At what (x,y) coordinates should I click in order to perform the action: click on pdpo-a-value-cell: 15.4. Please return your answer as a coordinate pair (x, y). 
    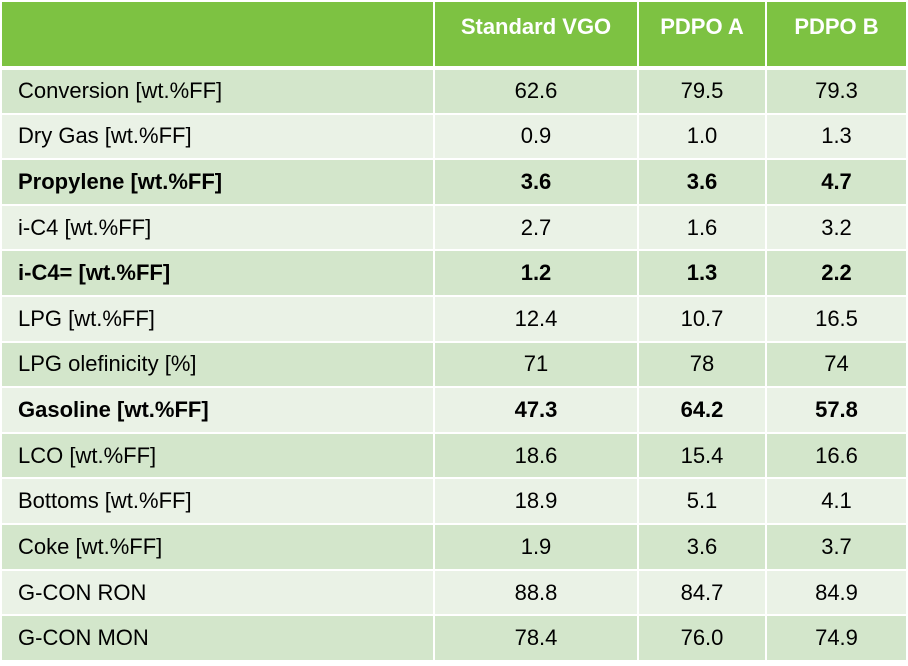
    Looking at the image, I should click on (702, 456).